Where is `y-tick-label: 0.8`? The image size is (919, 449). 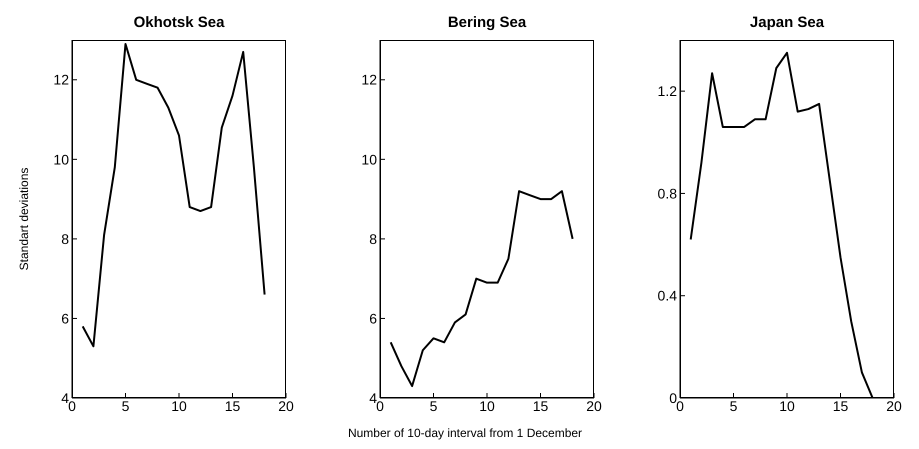
y-tick-label: 0.8 is located at coordinates (668, 193).